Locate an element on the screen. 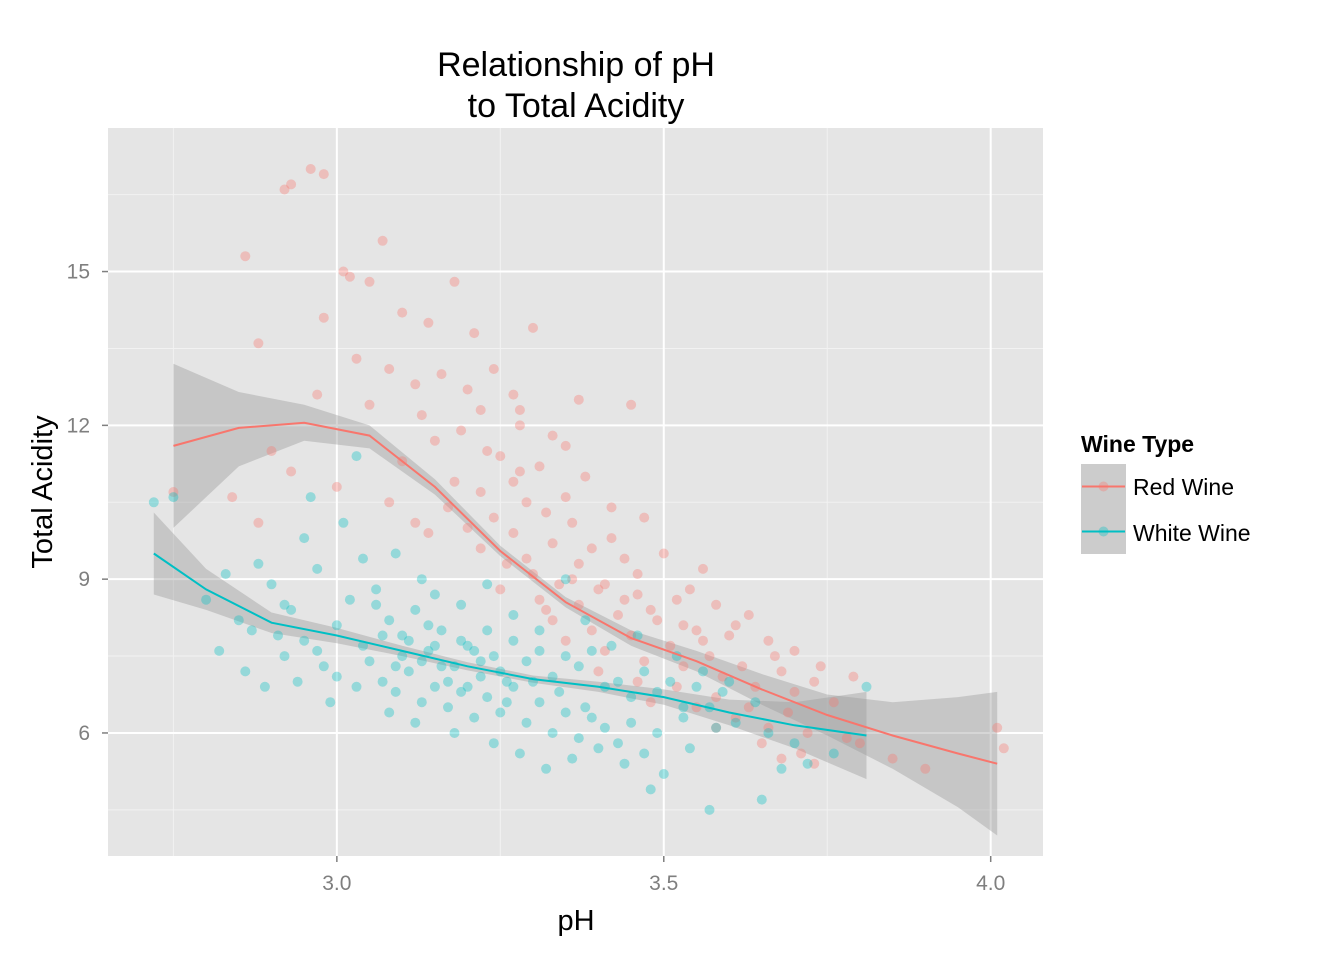 The height and width of the screenshot is (960, 1344). legend-key-dot-white-wine is located at coordinates (1103, 531).